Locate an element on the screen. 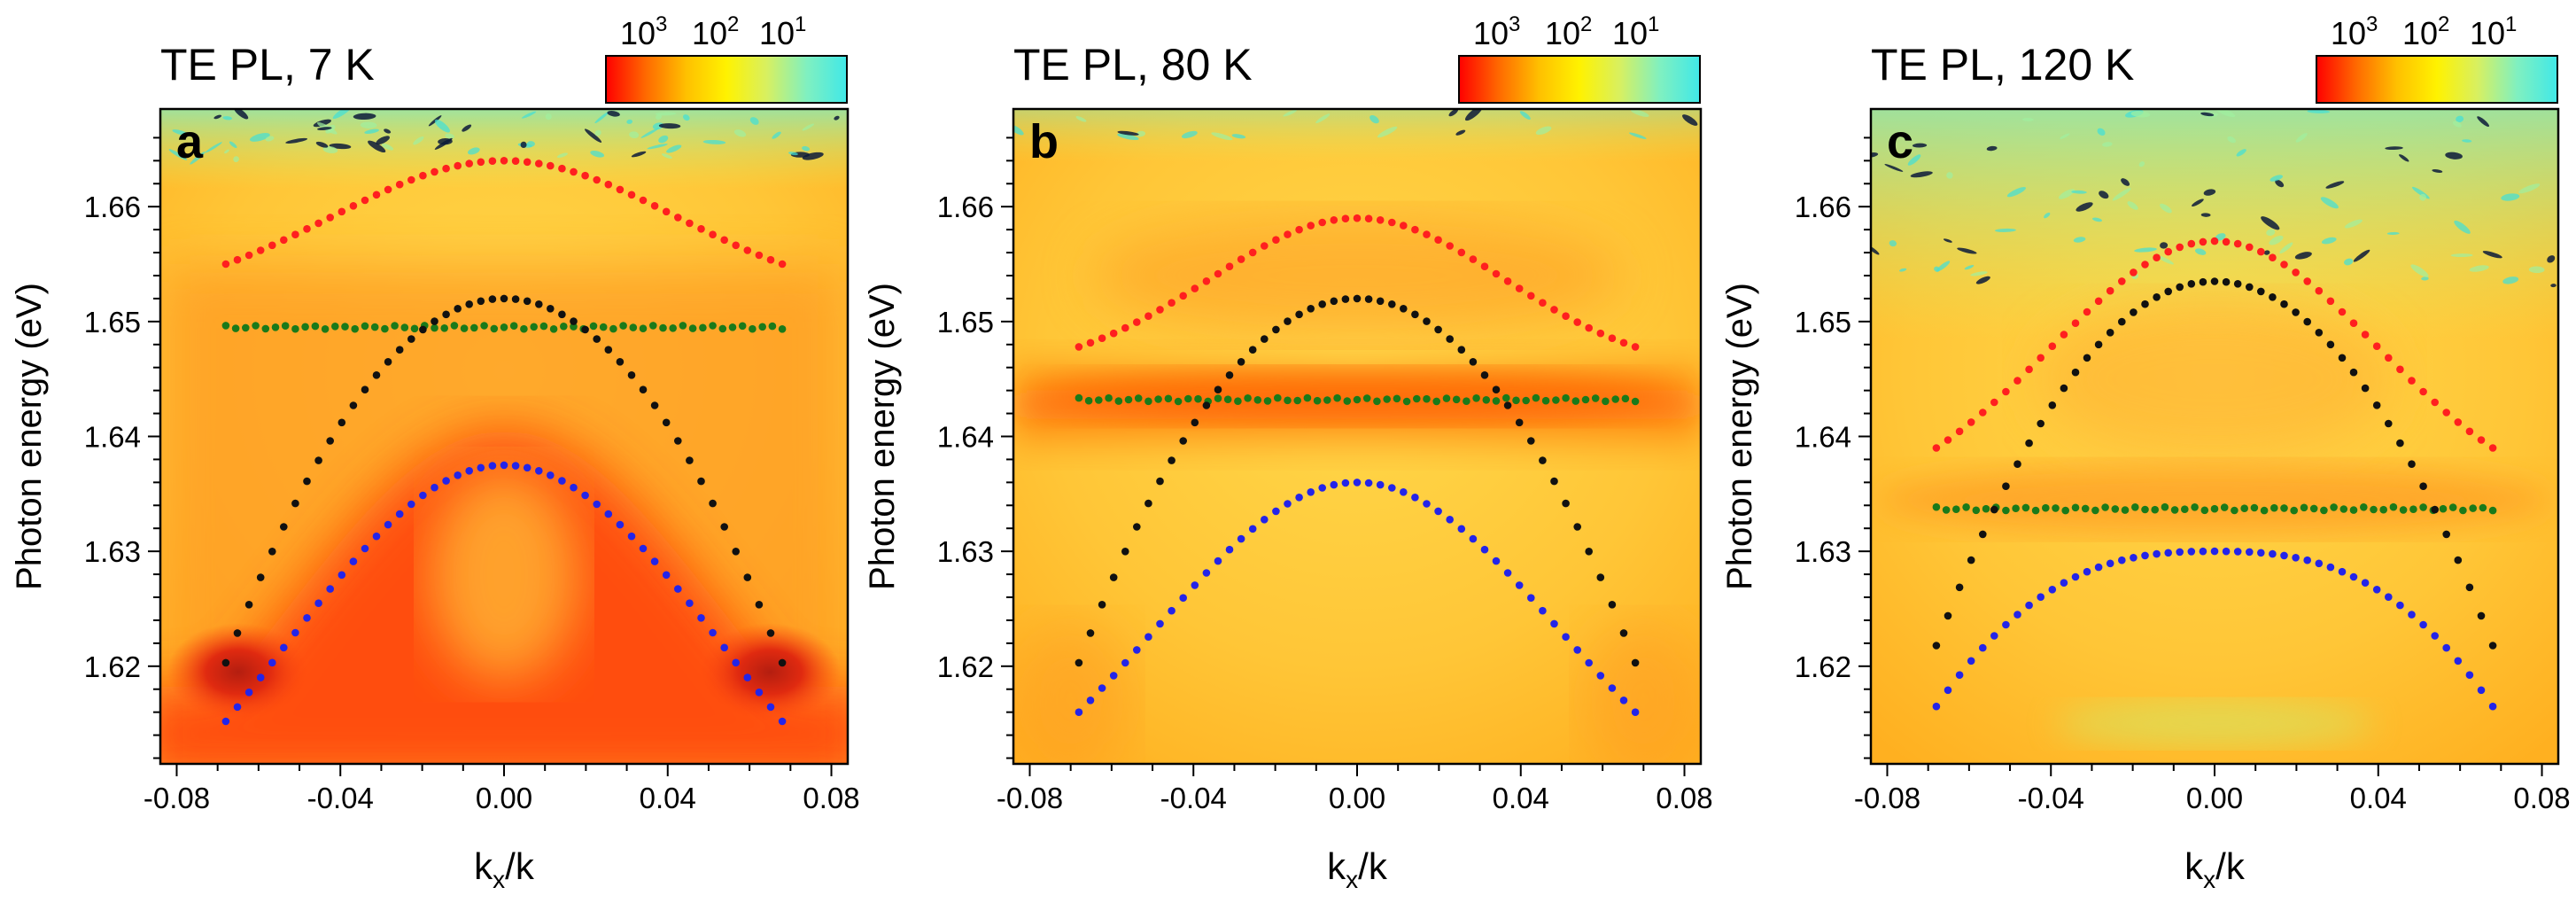 The width and height of the screenshot is (2576, 903). series-flat-mode is located at coordinates (1357, 400).